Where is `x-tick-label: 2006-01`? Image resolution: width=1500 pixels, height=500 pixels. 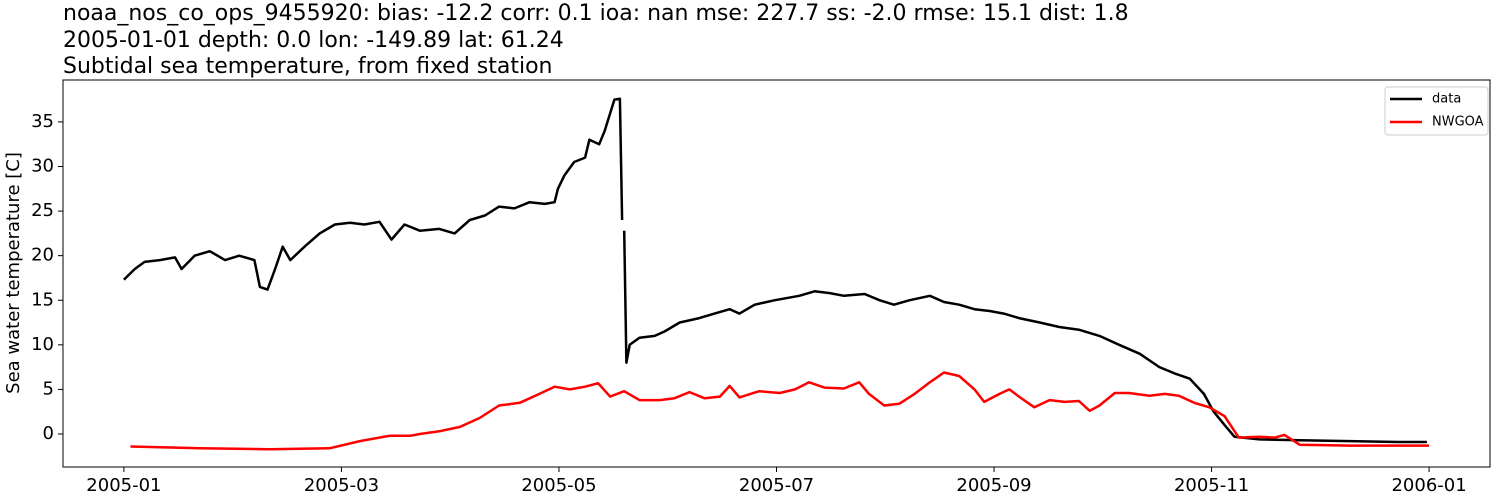 x-tick-label: 2006-01 is located at coordinates (1428, 485).